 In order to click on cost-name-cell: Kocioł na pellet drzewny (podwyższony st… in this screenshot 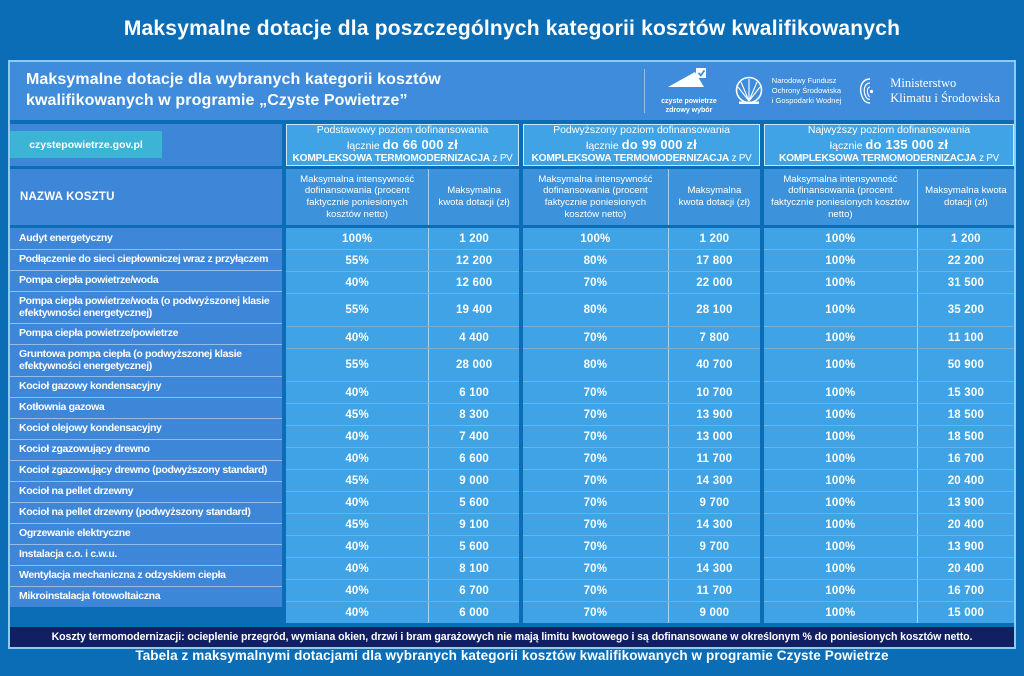, I will do `click(146, 512)`.